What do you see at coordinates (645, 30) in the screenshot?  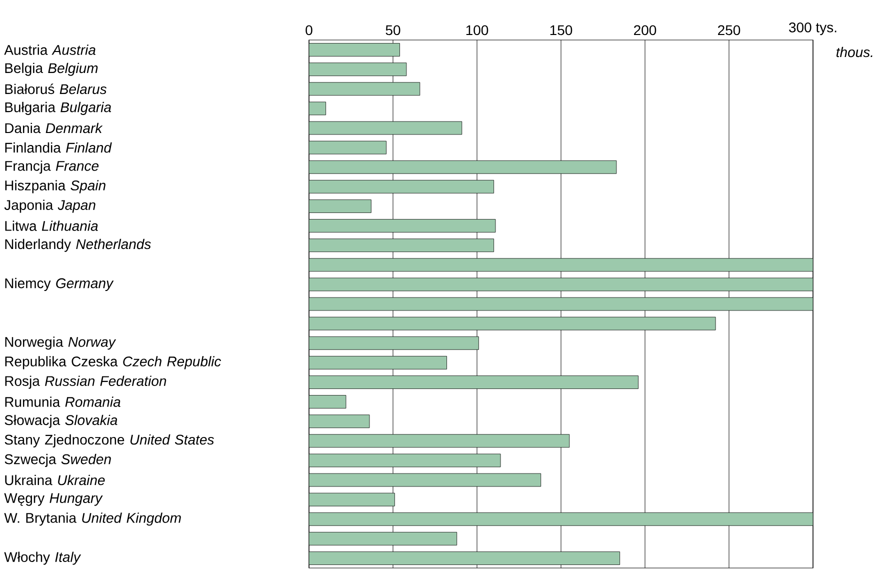 I see `x-tick-label: 200` at bounding box center [645, 30].